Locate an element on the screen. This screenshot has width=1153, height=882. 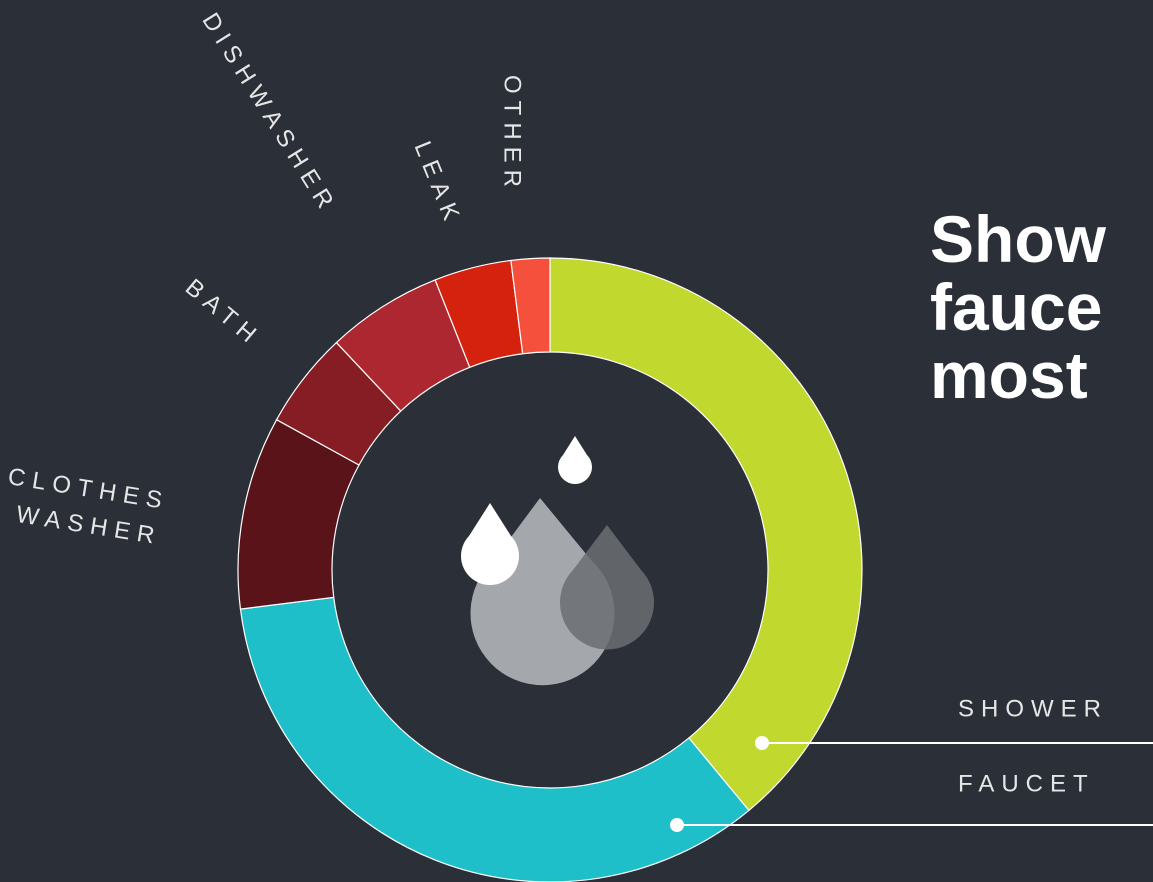
water-drops-icon is located at coordinates (557, 561).